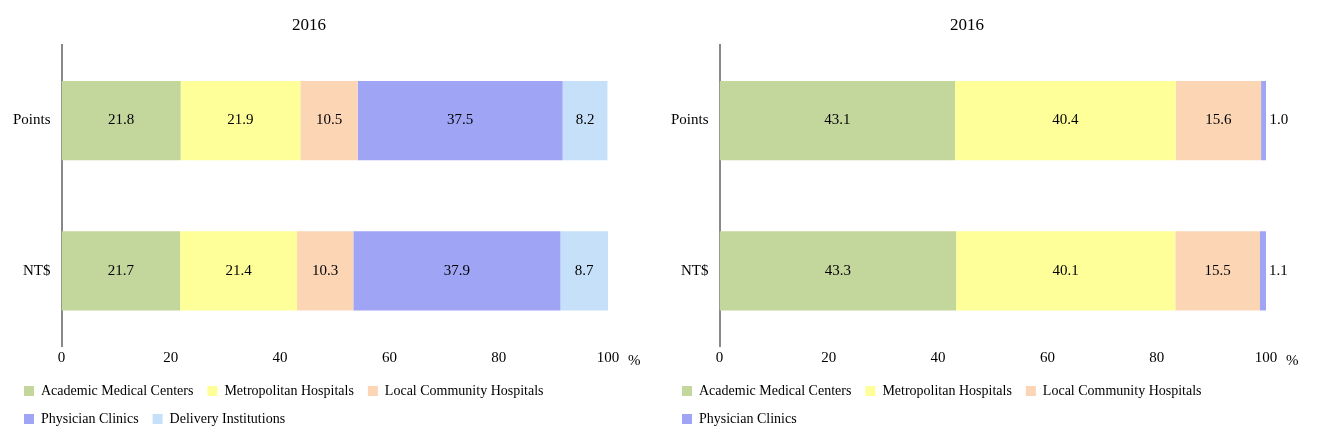 This screenshot has width=1317, height=441. I want to click on data-label: 8.7, so click(584, 269).